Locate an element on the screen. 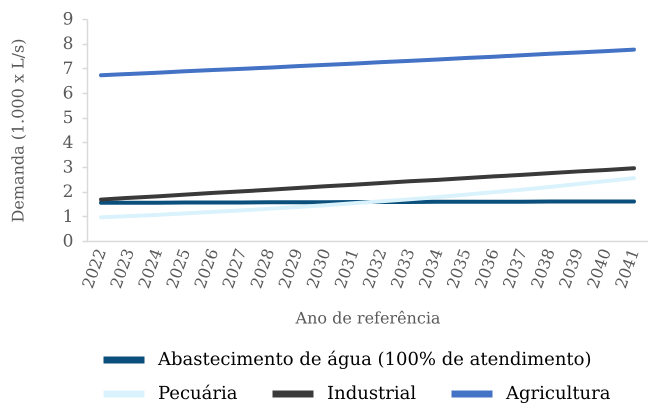 The image size is (648, 403). y-tick-label: 9 is located at coordinates (68, 20).